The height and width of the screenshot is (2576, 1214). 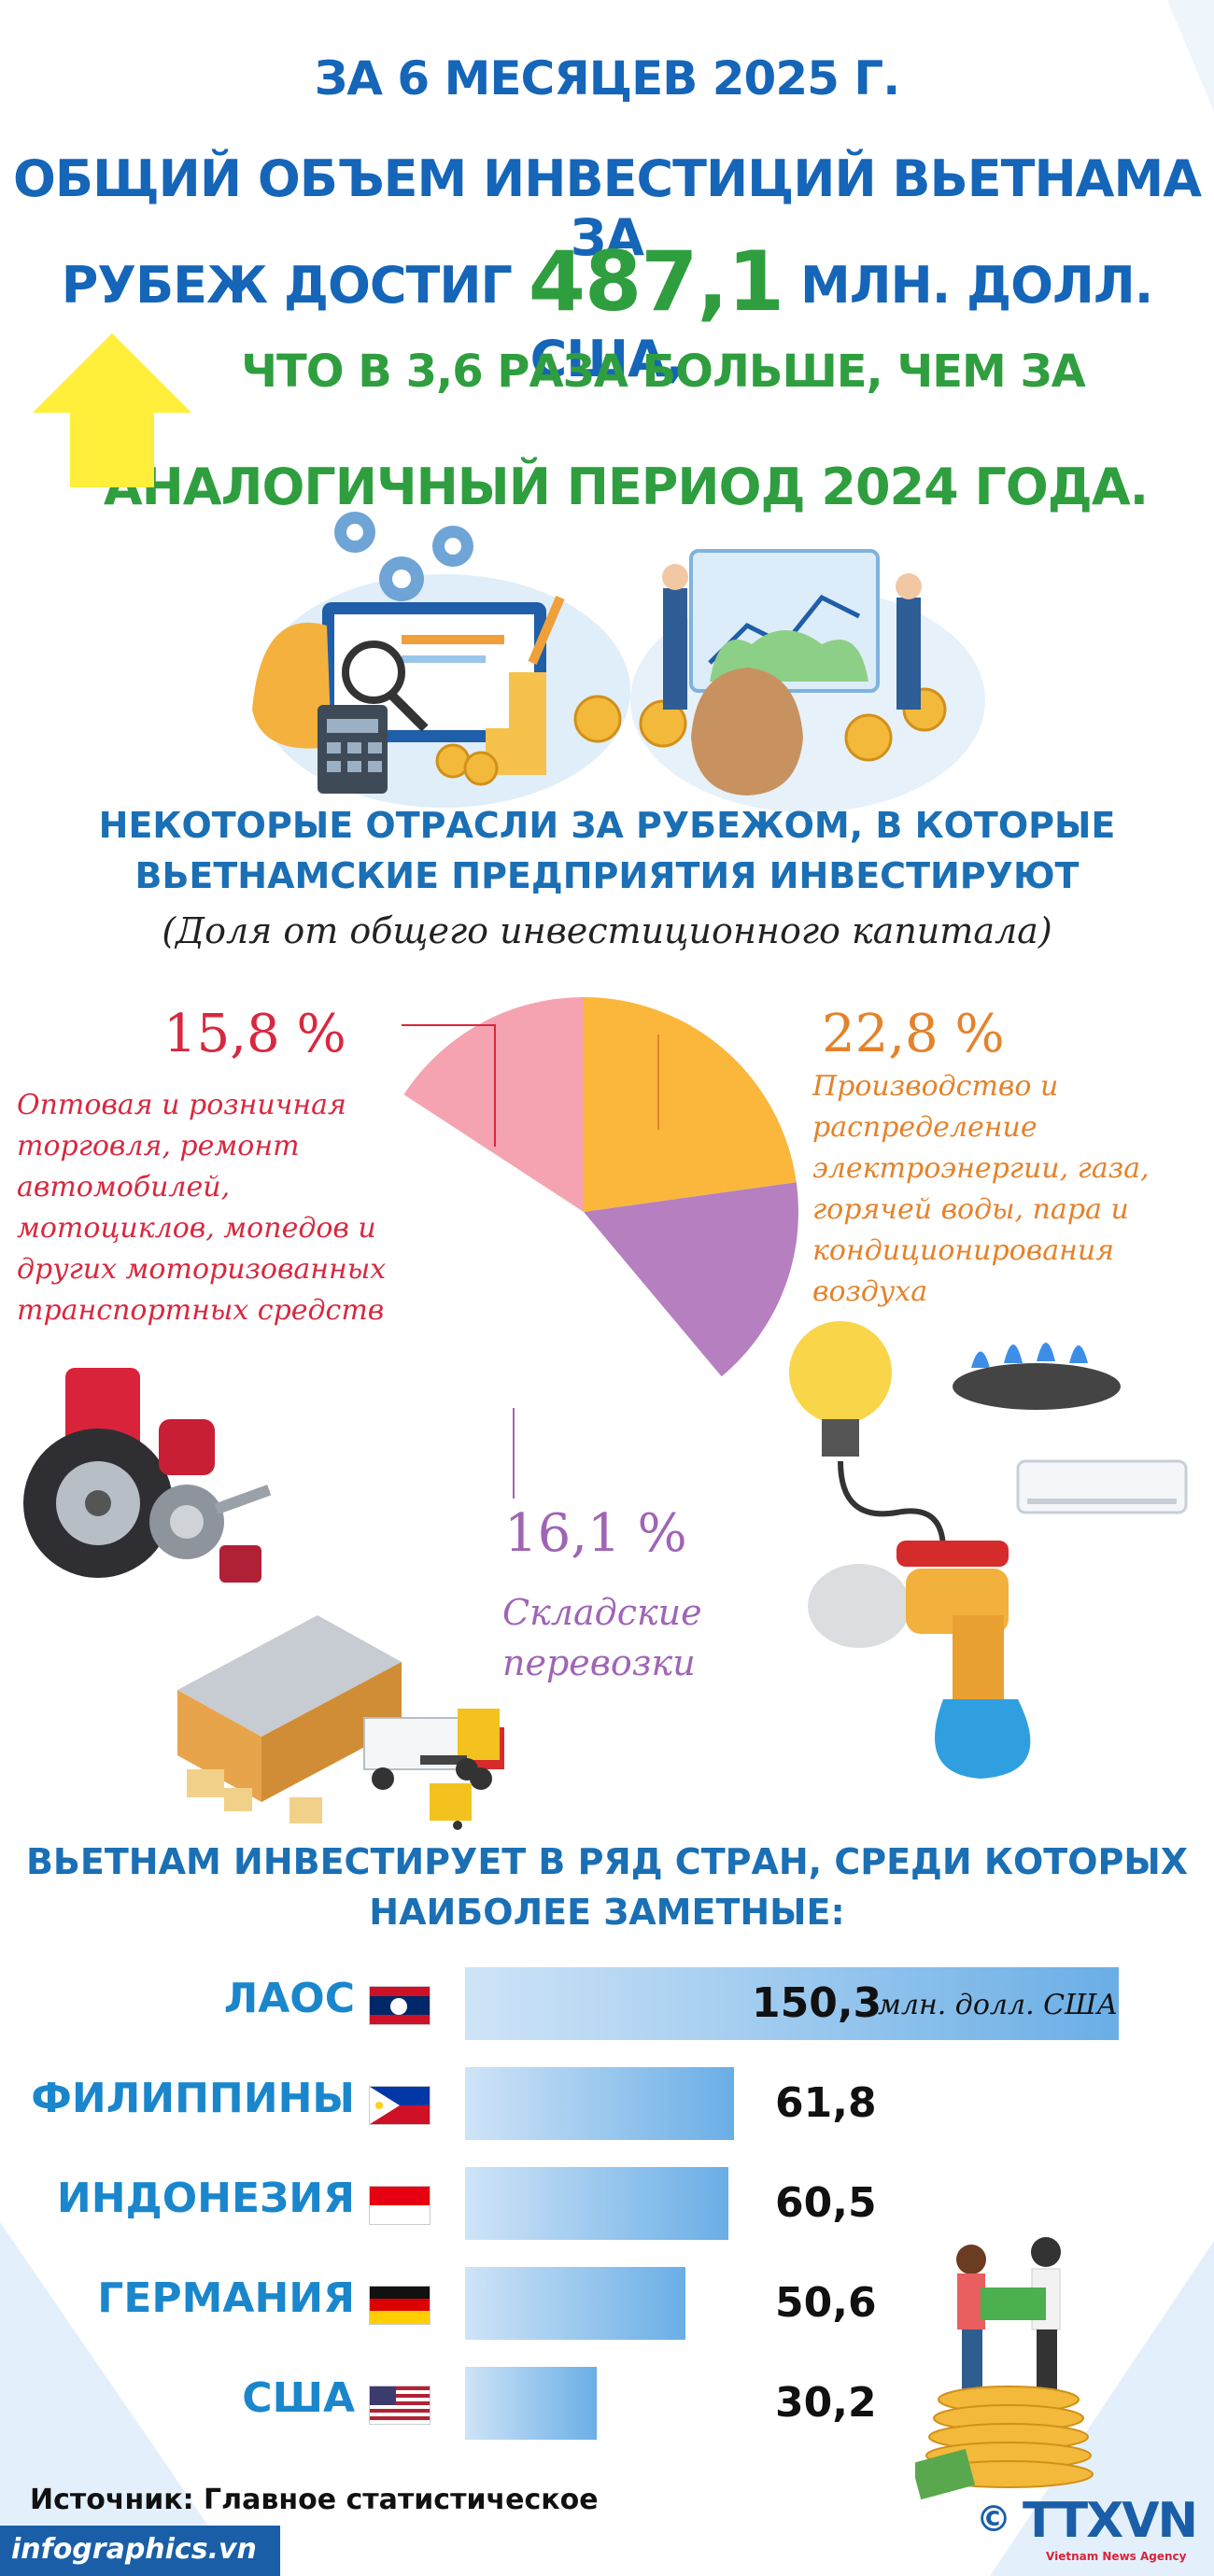 What do you see at coordinates (181, 1105) in the screenshot?
I see `label-trade-1: Оптовая и розничная` at bounding box center [181, 1105].